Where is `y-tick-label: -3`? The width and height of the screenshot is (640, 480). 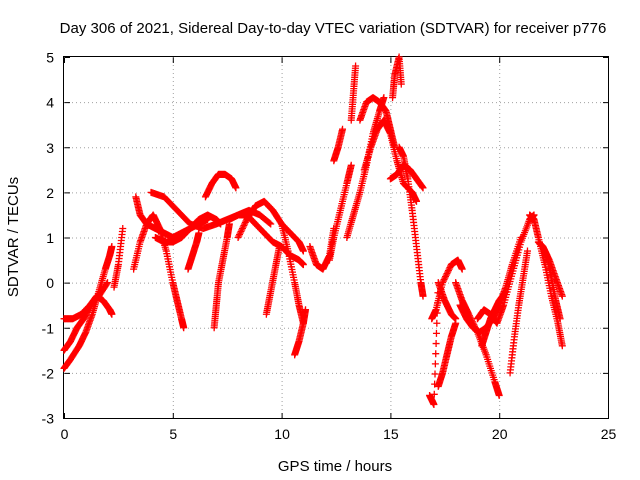
y-tick-label: -3 is located at coordinates (48, 419).